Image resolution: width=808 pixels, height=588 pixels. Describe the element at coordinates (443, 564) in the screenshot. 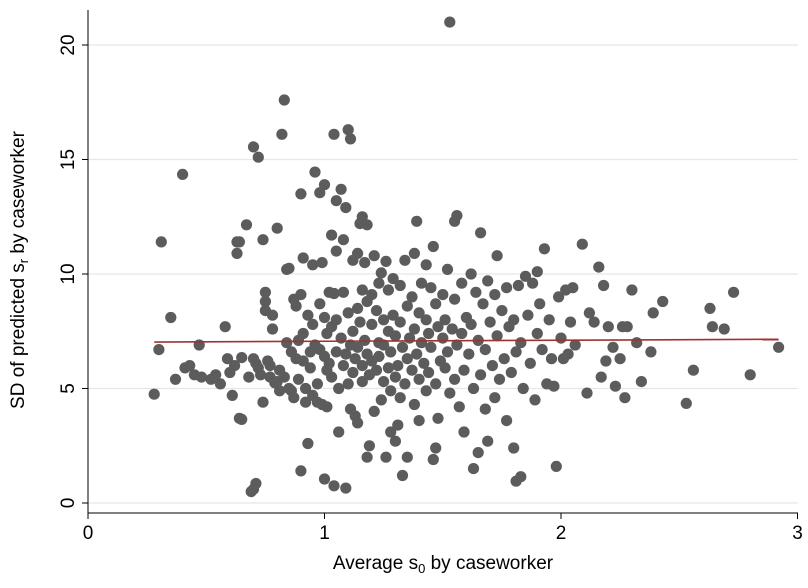

I see `x-axis-label: Average s0 by caseworker` at that location.